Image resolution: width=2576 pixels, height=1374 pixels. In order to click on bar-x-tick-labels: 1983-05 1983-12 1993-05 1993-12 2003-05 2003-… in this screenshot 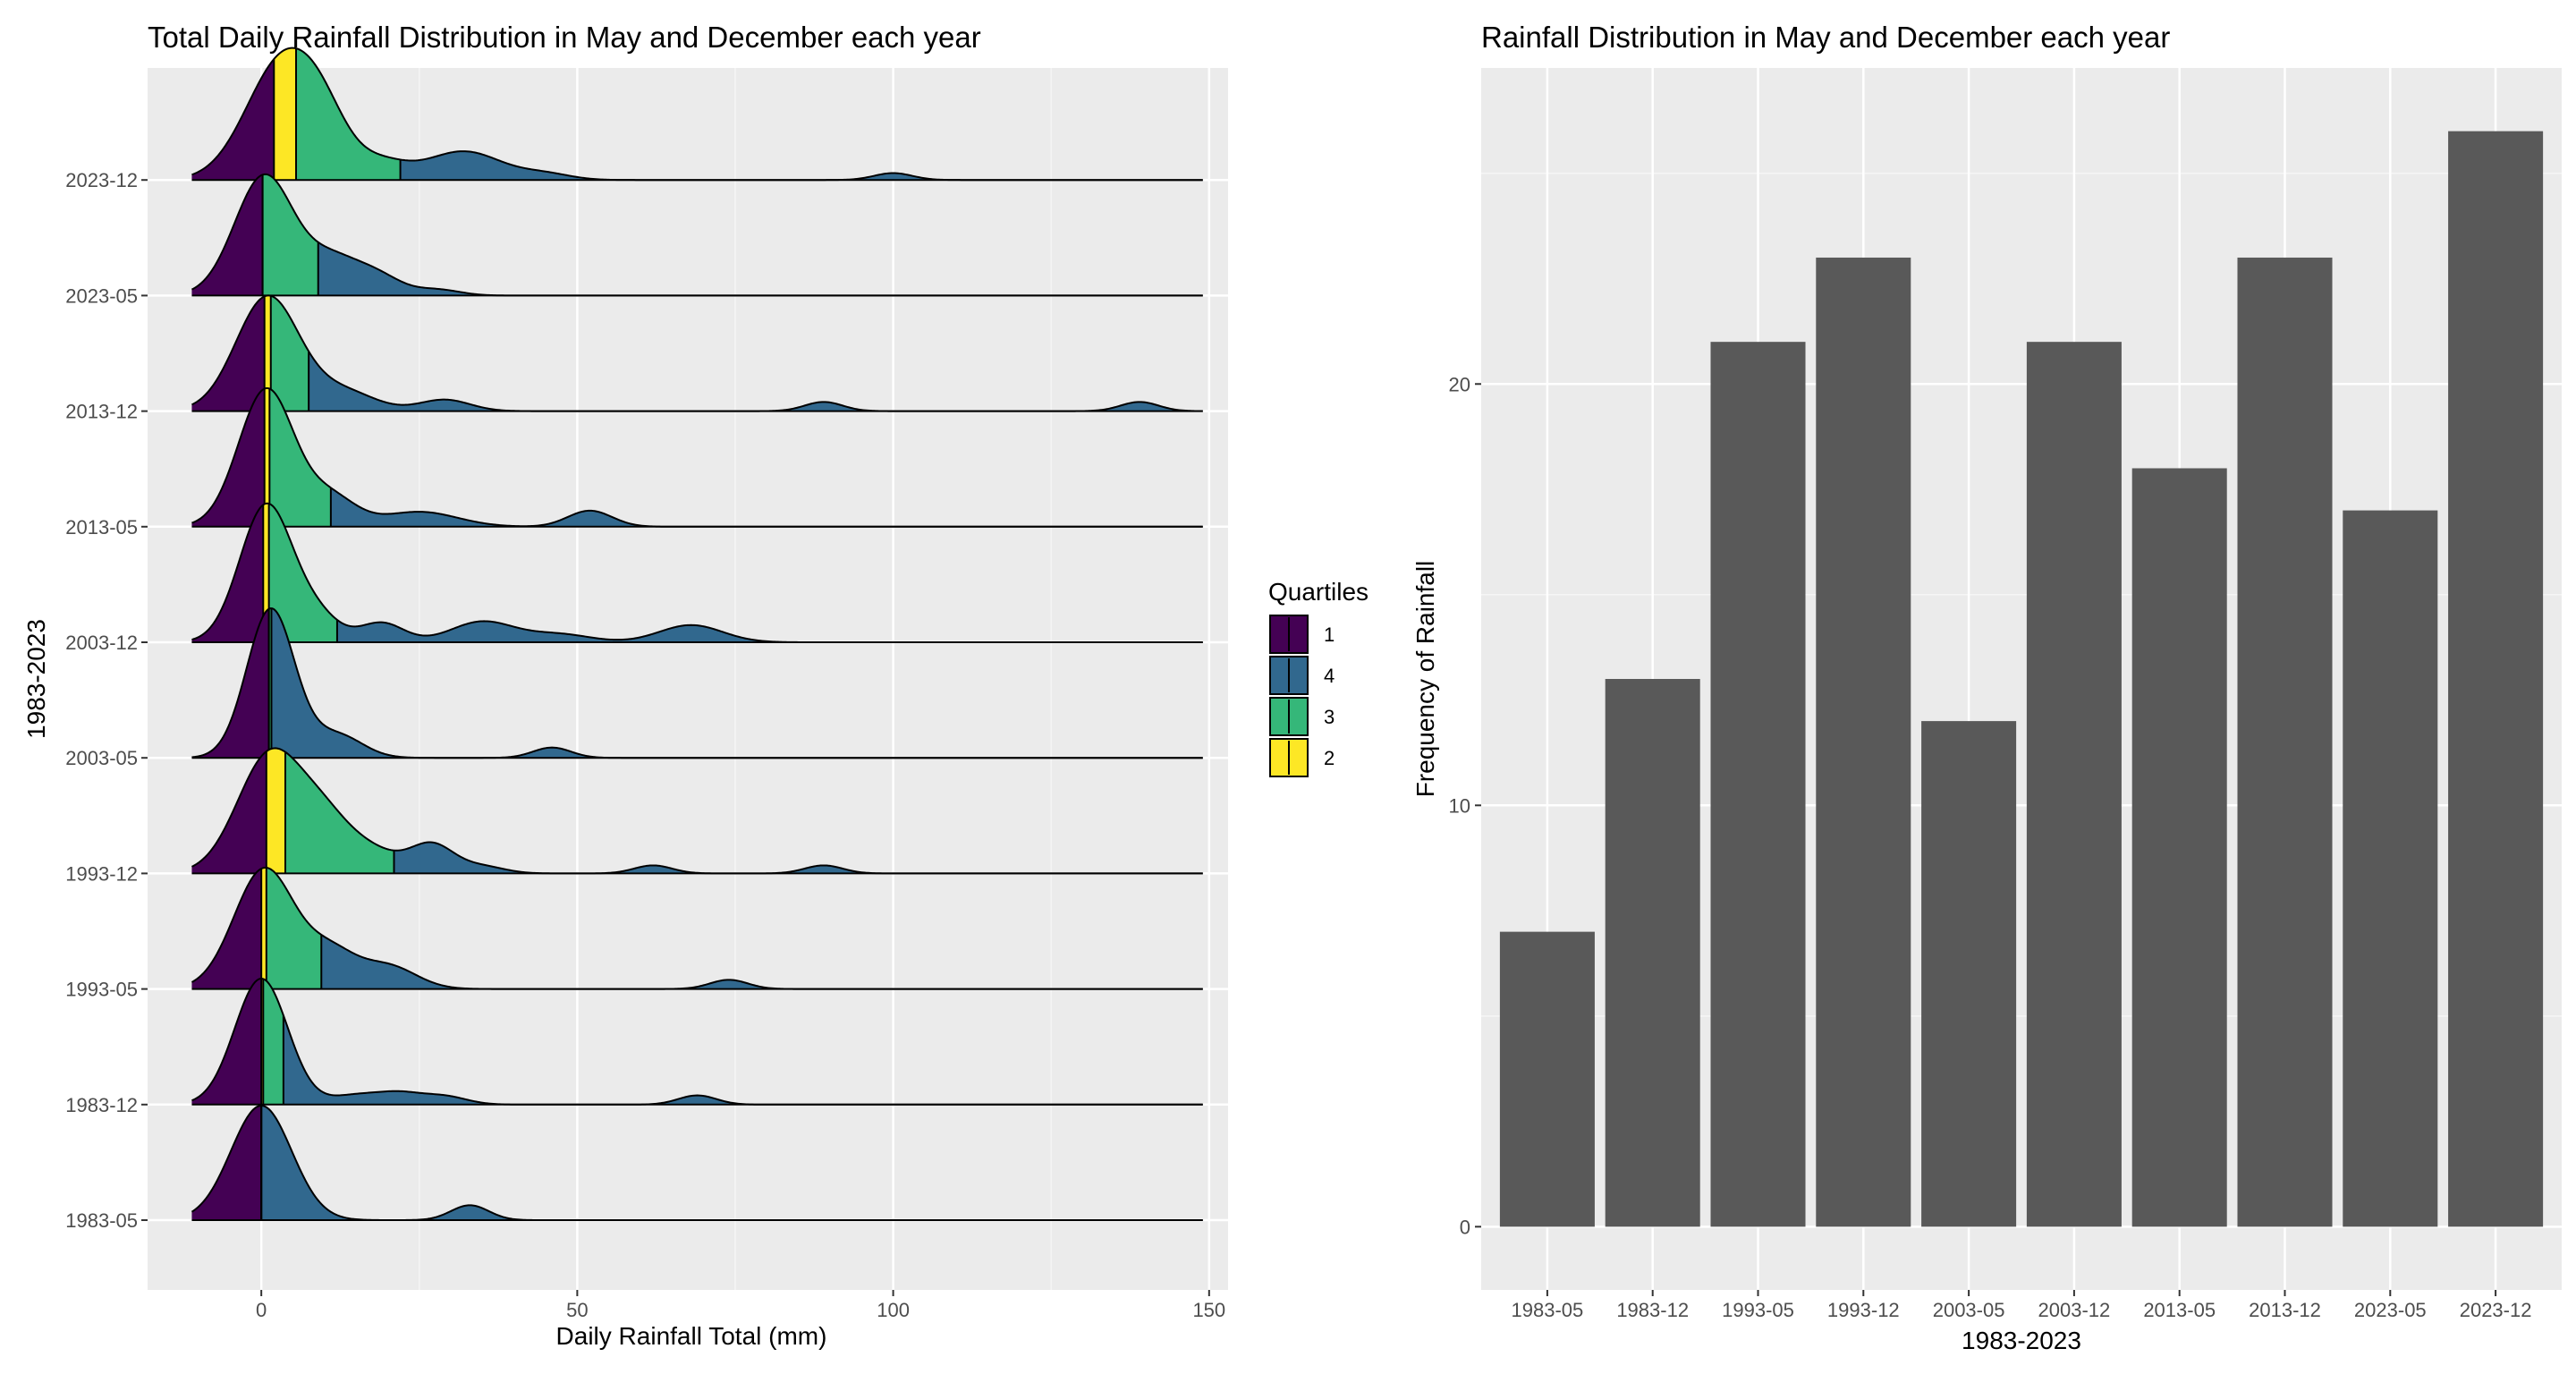, I will do `click(2022, 1305)`.